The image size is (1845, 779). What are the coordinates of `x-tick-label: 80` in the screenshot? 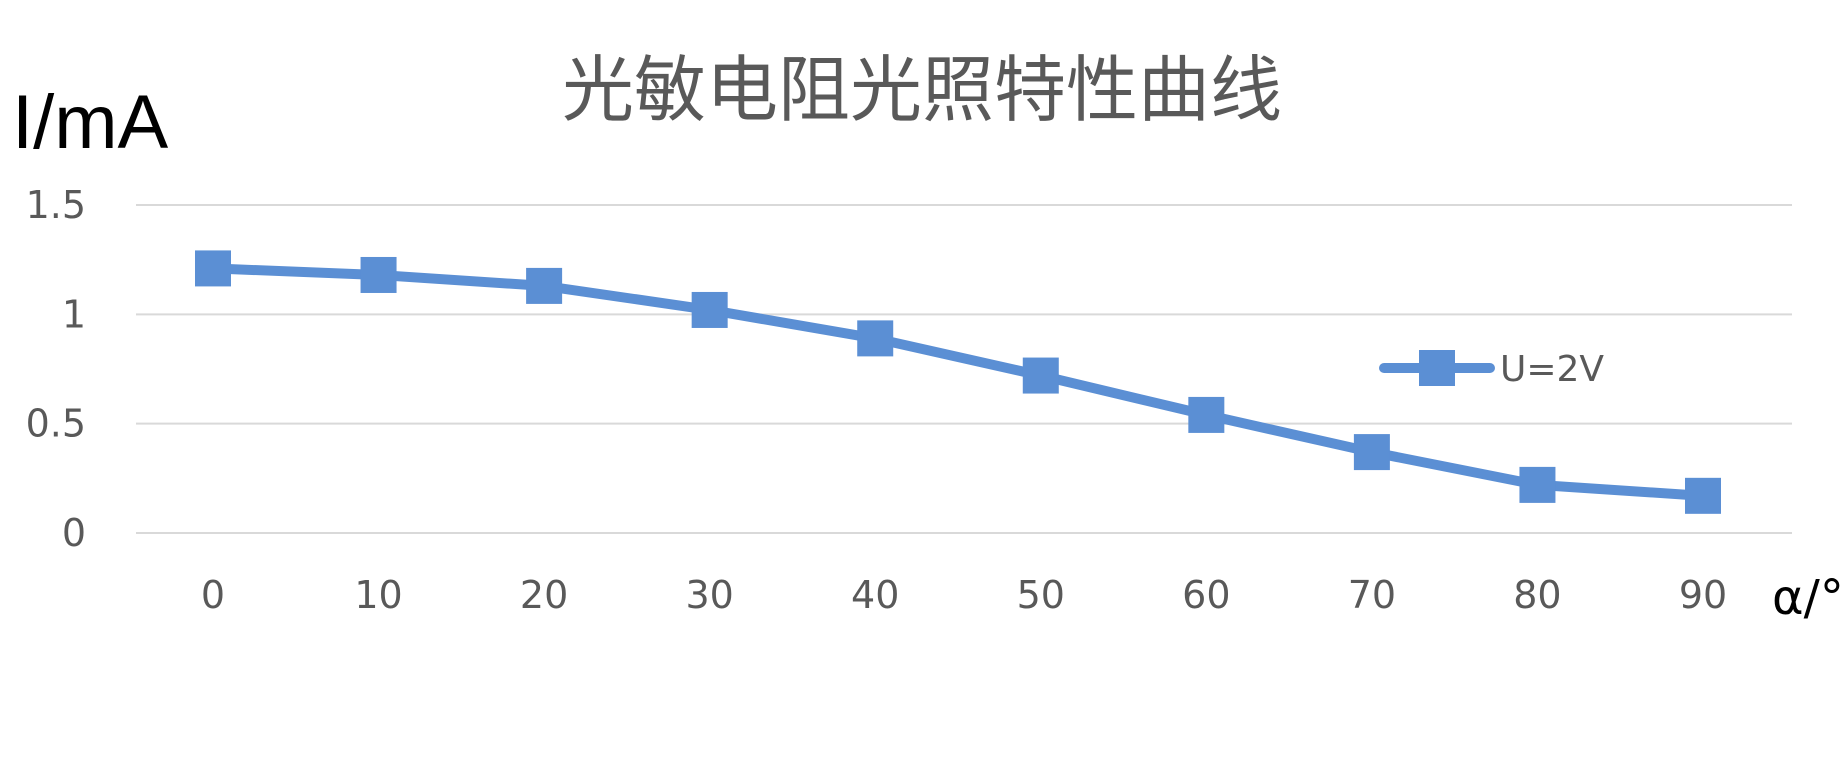 It's located at (1537, 595).